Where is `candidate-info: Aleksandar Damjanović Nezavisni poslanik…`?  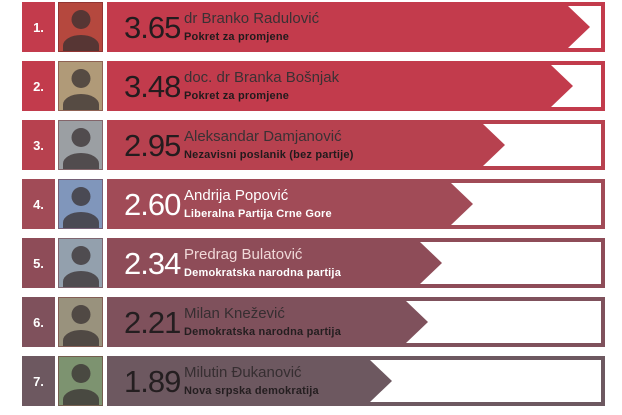 candidate-info: Aleksandar Damjanović Nezavisni poslanik… is located at coordinates (268, 145).